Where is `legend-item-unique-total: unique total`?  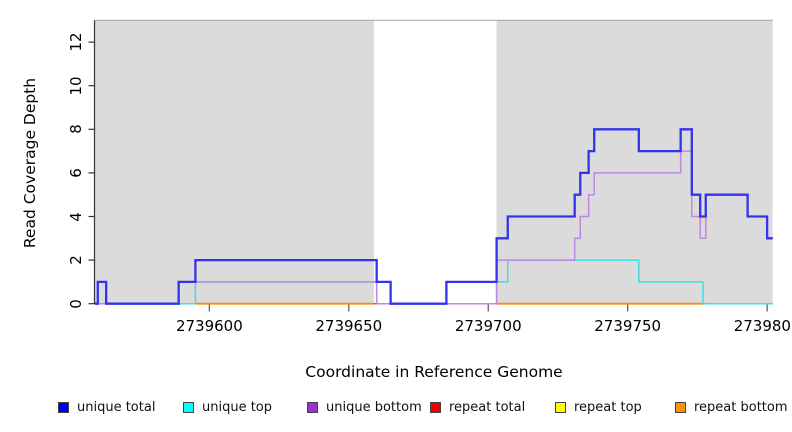 legend-item-unique-total: unique total is located at coordinates (106, 407).